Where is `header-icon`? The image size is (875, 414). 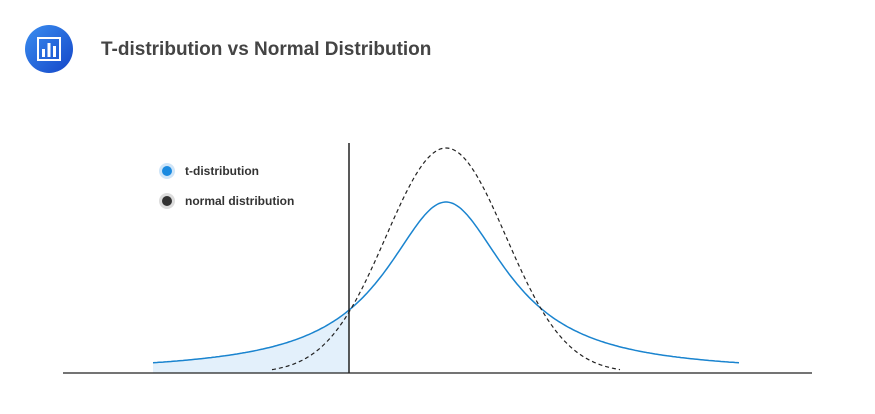 header-icon is located at coordinates (49, 49).